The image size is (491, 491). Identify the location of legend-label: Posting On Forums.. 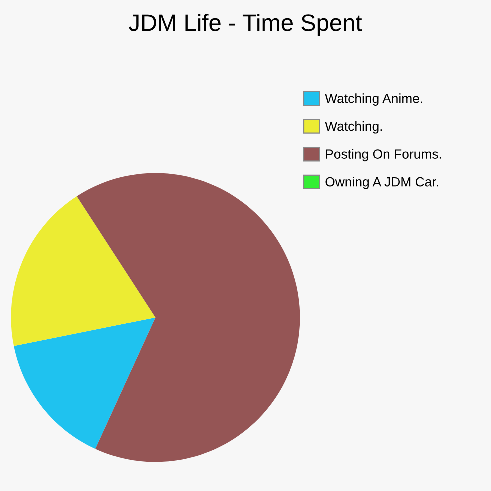
(384, 155).